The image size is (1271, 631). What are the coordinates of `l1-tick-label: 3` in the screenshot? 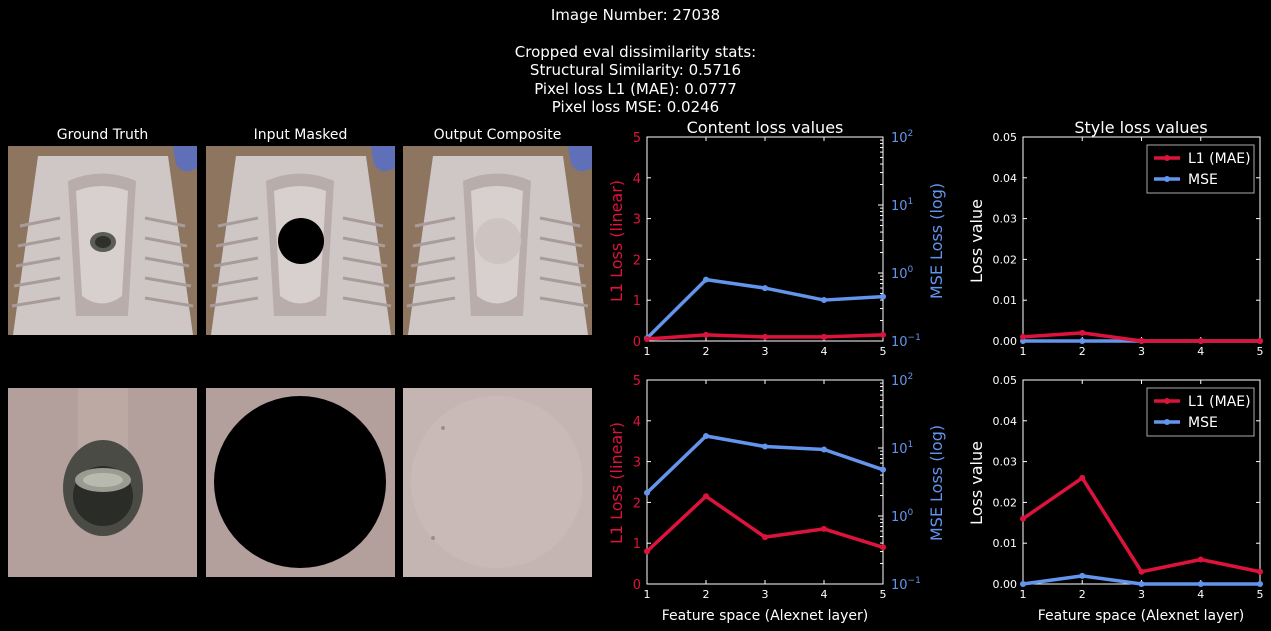 It's located at (637, 463).